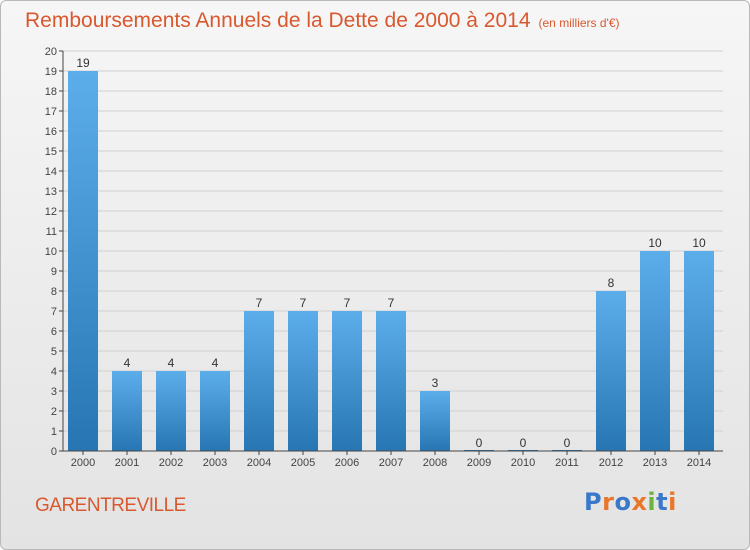 The height and width of the screenshot is (550, 750). Describe the element at coordinates (51, 72) in the screenshot. I see `y-tick-label: 19` at that location.